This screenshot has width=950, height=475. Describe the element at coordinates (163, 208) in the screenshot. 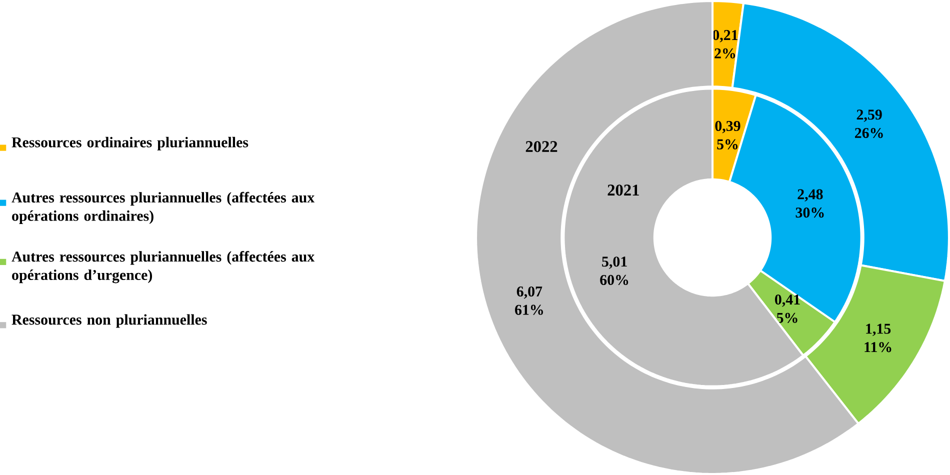

I see `legend-label: Autres ressources pluriannuelles (affectées aux opérations ordinaires)` at that location.